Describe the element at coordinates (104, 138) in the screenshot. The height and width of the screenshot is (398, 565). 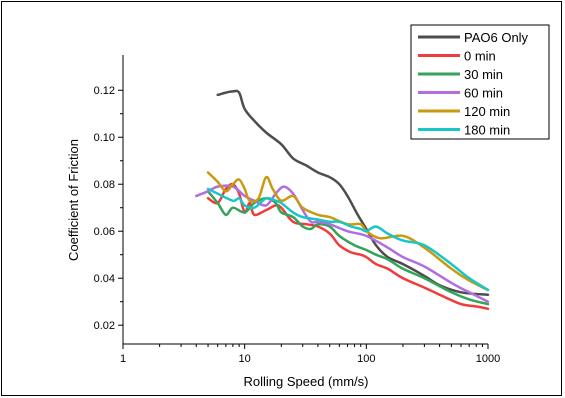
I see `y-tick-label: 0.10` at that location.